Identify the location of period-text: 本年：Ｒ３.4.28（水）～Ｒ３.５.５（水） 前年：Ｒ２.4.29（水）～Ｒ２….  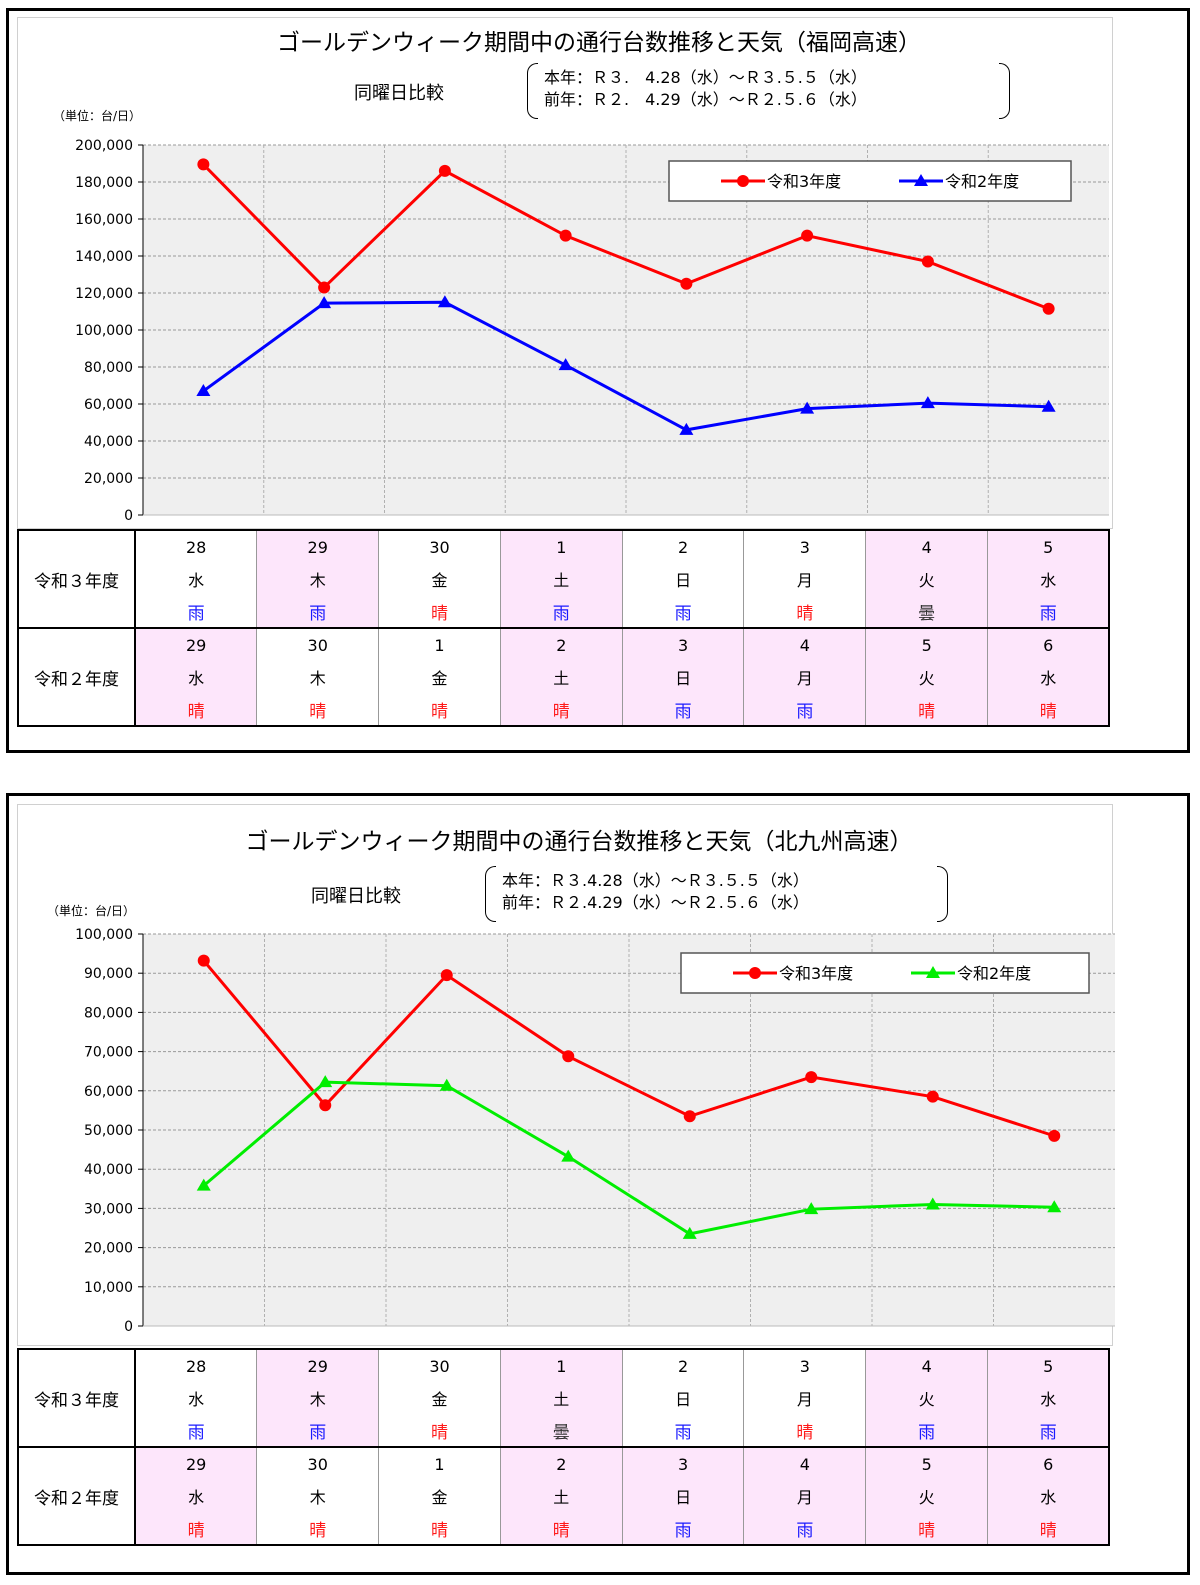
(655, 892).